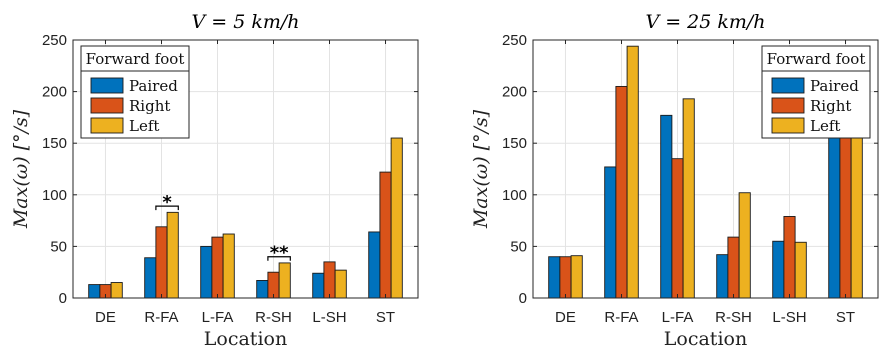 This screenshot has width=880, height=352. I want to click on significance-label: *, so click(167, 202).